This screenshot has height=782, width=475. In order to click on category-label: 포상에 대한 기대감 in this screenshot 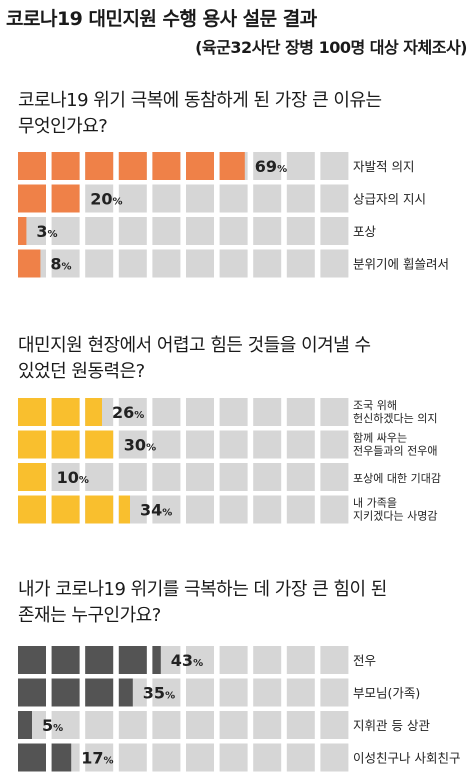, I will do `click(397, 478)`.